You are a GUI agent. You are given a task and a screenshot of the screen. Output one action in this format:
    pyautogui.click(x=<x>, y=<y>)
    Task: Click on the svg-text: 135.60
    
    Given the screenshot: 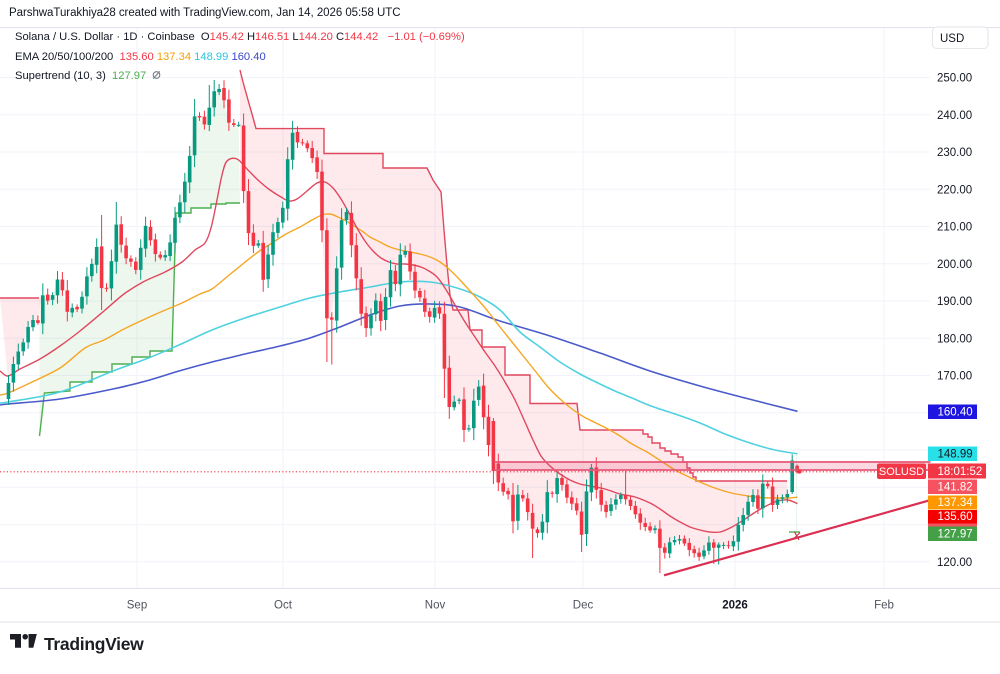 What is the action you would take?
    pyautogui.click(x=955, y=517)
    